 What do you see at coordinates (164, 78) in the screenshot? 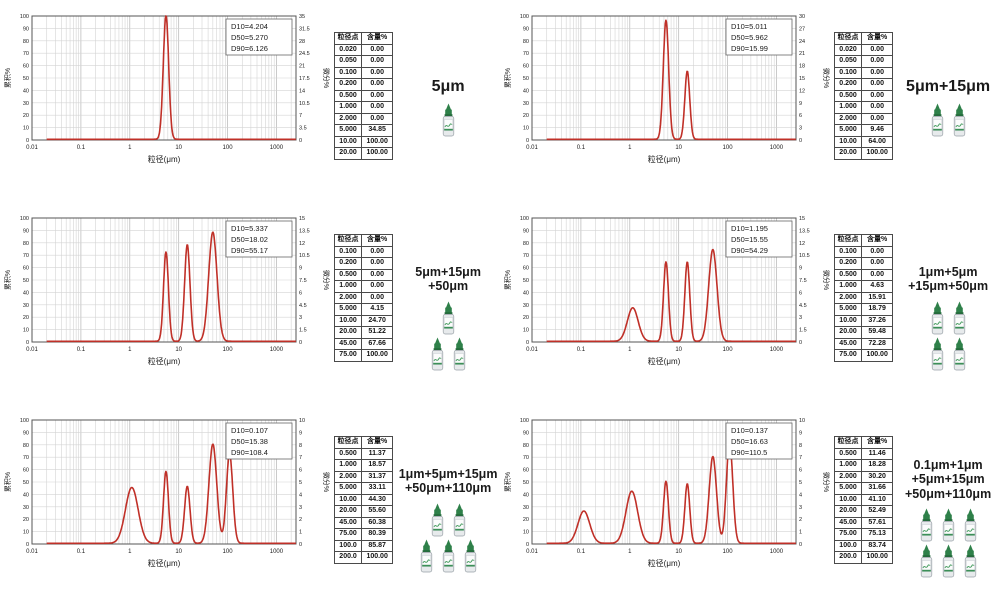
I see `plot-border` at bounding box center [164, 78].